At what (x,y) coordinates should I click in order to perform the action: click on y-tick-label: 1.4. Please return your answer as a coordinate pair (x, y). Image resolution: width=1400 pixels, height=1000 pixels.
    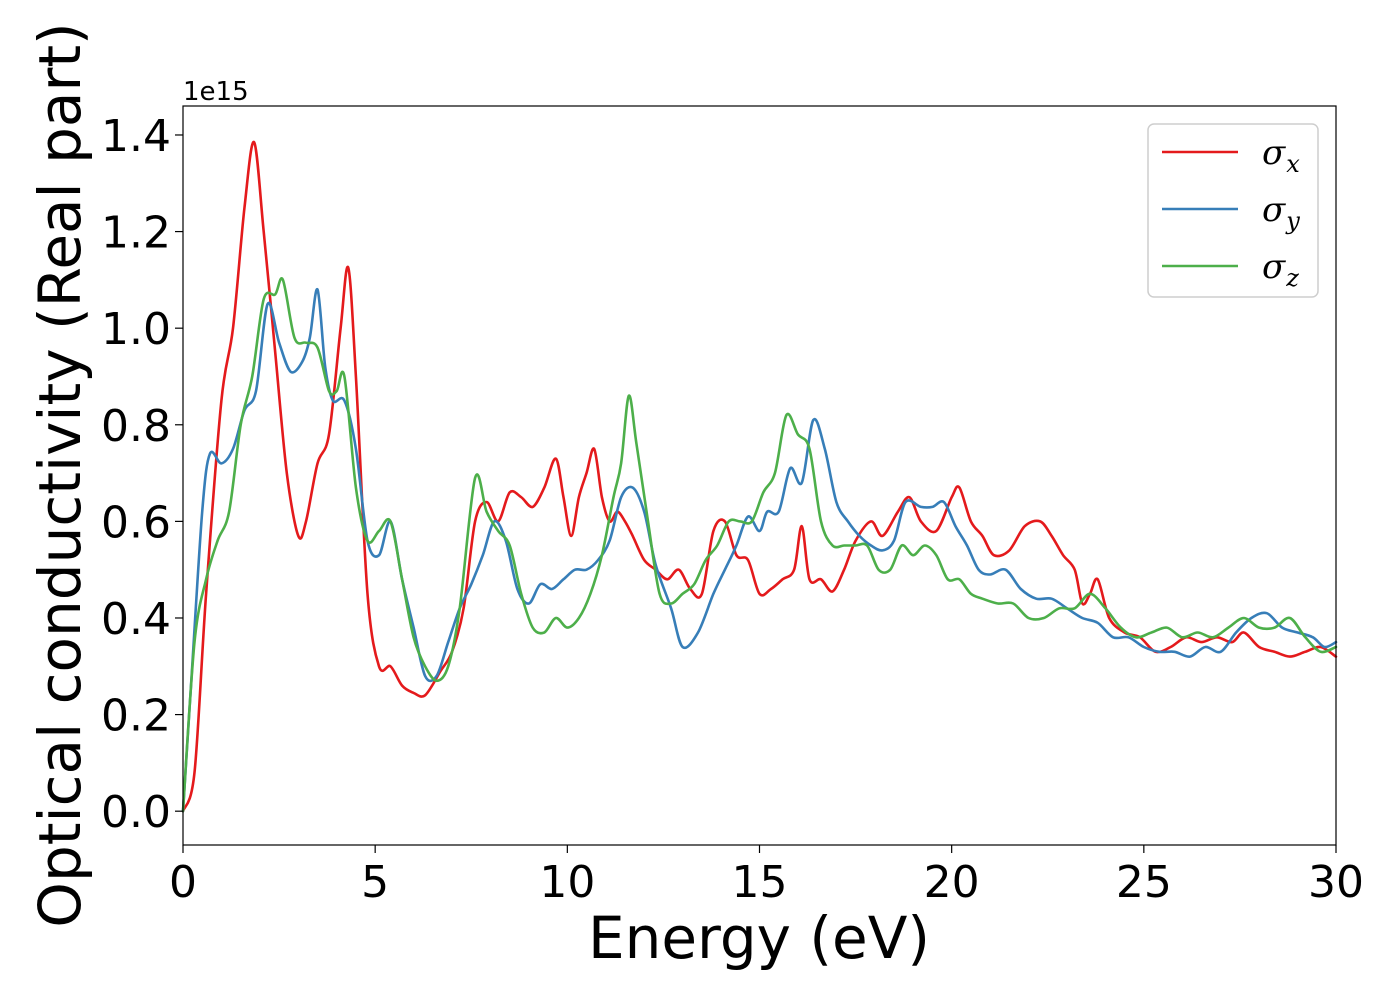
    Looking at the image, I should click on (136, 136).